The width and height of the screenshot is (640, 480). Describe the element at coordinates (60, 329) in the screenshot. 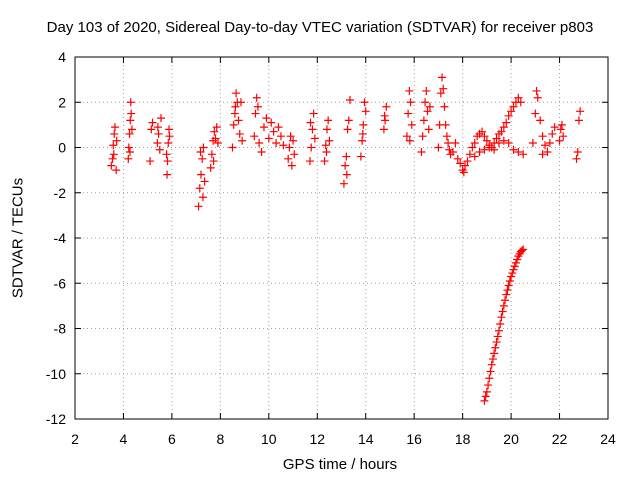

I see `y-tick-label: -8` at that location.